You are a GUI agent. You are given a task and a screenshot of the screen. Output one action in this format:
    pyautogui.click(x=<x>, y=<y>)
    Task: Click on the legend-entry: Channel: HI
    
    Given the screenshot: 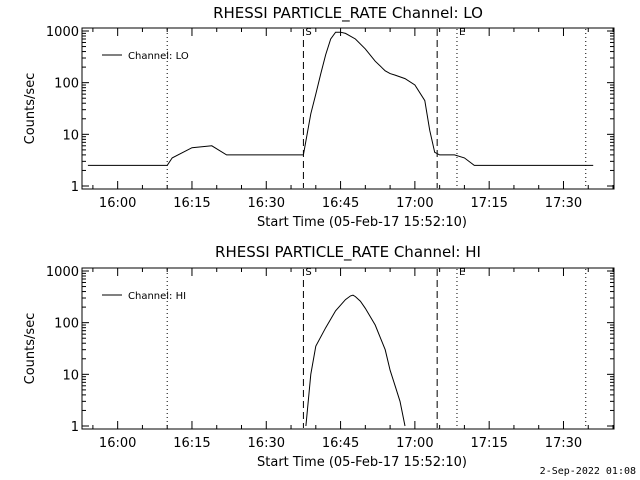 What is the action you would take?
    pyautogui.click(x=157, y=296)
    